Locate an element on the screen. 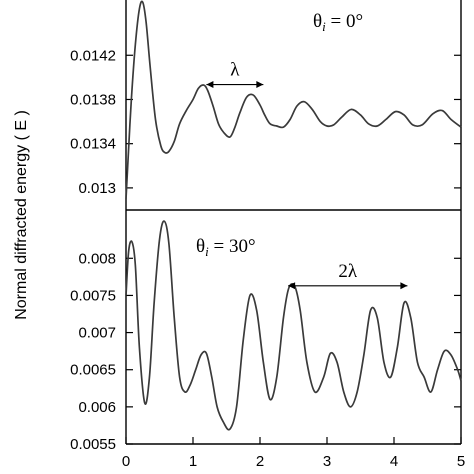 This screenshot has width=474, height=474. top-span-label: λ is located at coordinates (235, 70).